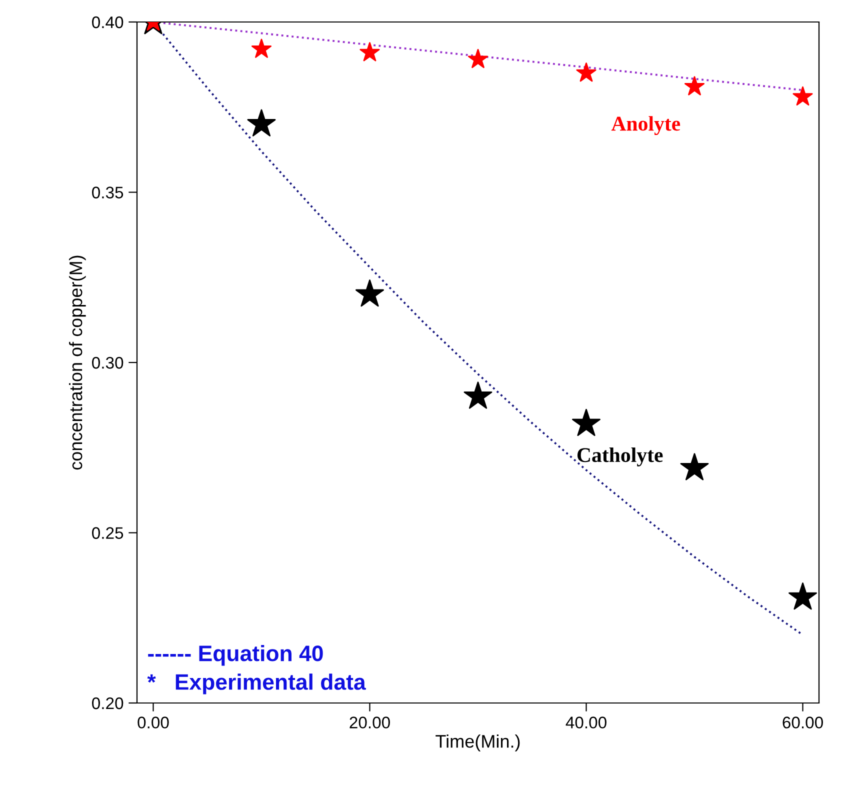 This screenshot has width=845, height=787. Describe the element at coordinates (77, 363) in the screenshot. I see `y-axis-title: concentration of copper(M)` at that location.